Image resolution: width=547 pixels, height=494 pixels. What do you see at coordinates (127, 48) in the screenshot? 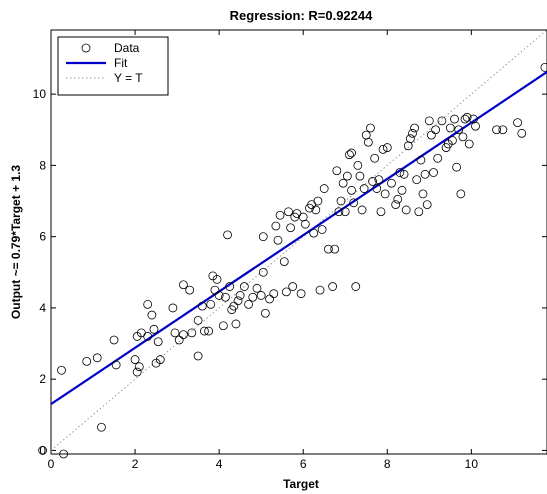
I see `legend-label: Data` at bounding box center [127, 48].